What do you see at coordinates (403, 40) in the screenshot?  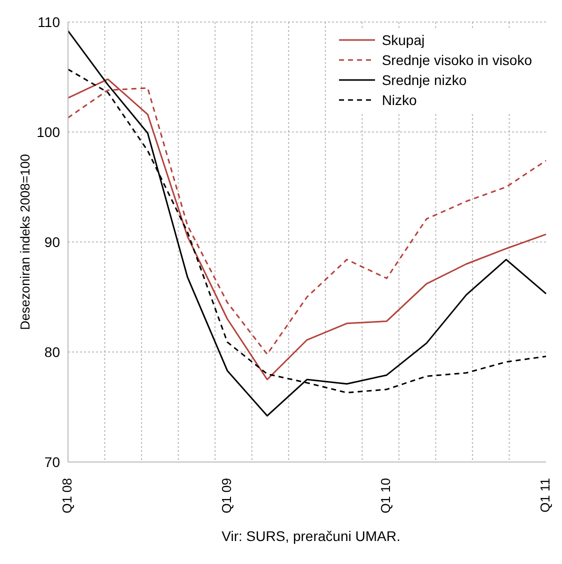 I see `legend-label: Skupaj` at bounding box center [403, 40].